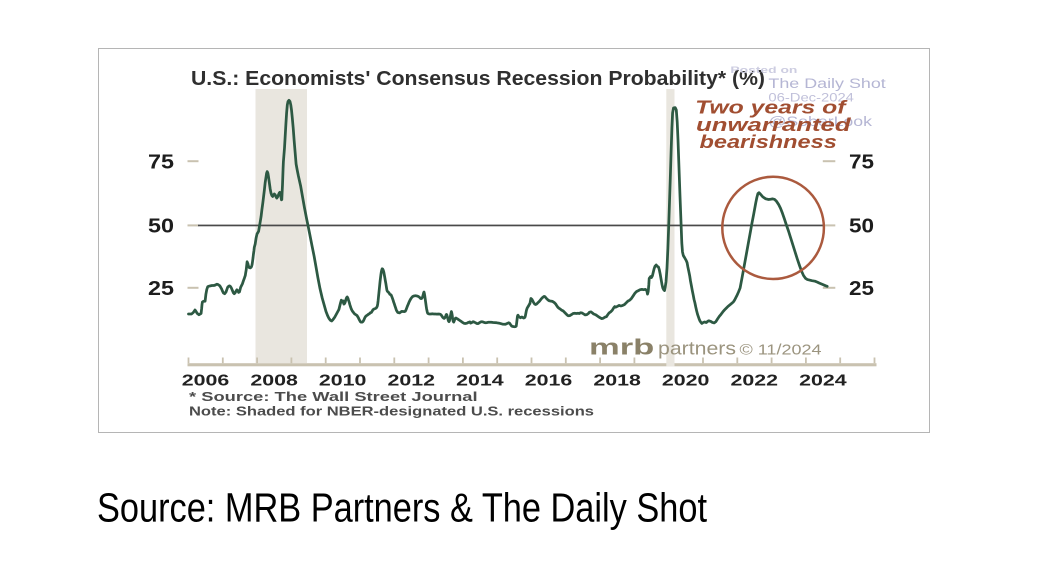 This screenshot has height=573, width=1042. I want to click on svg-text: unwarranted, so click(774, 124).